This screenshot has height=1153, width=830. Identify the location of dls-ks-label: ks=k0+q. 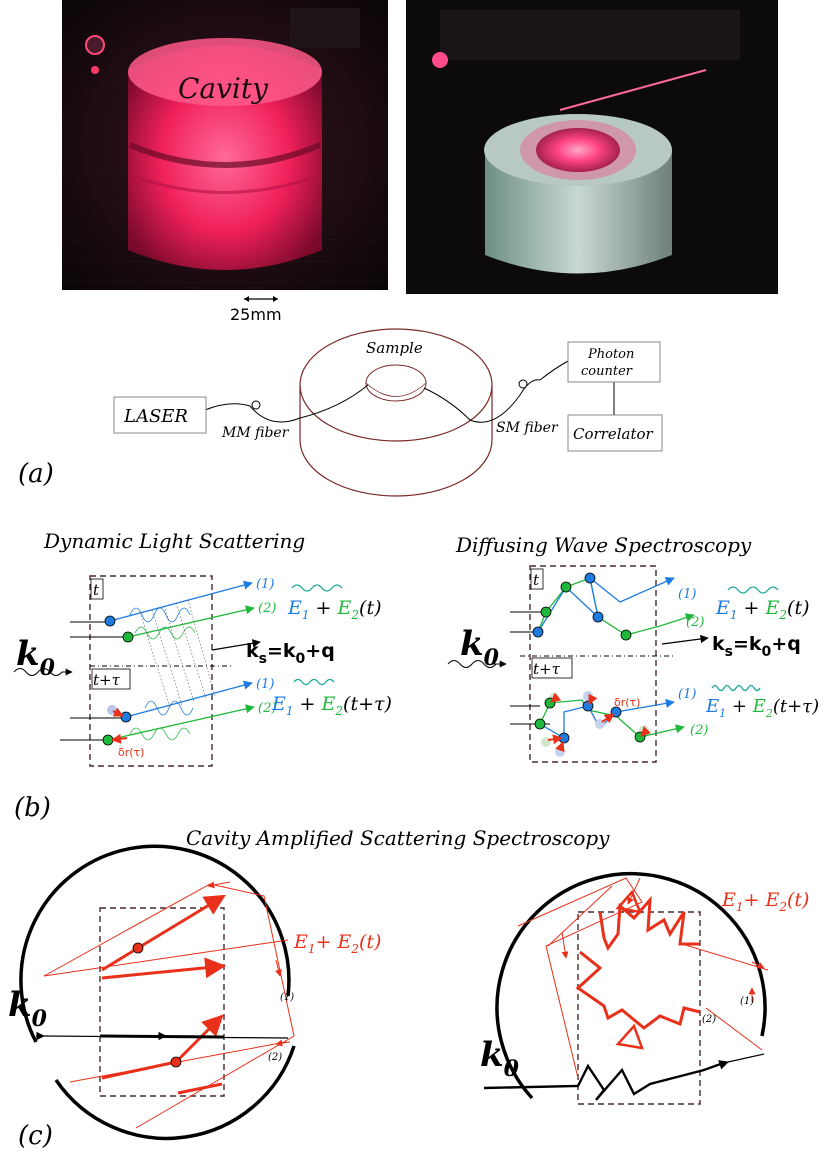
(290, 653).